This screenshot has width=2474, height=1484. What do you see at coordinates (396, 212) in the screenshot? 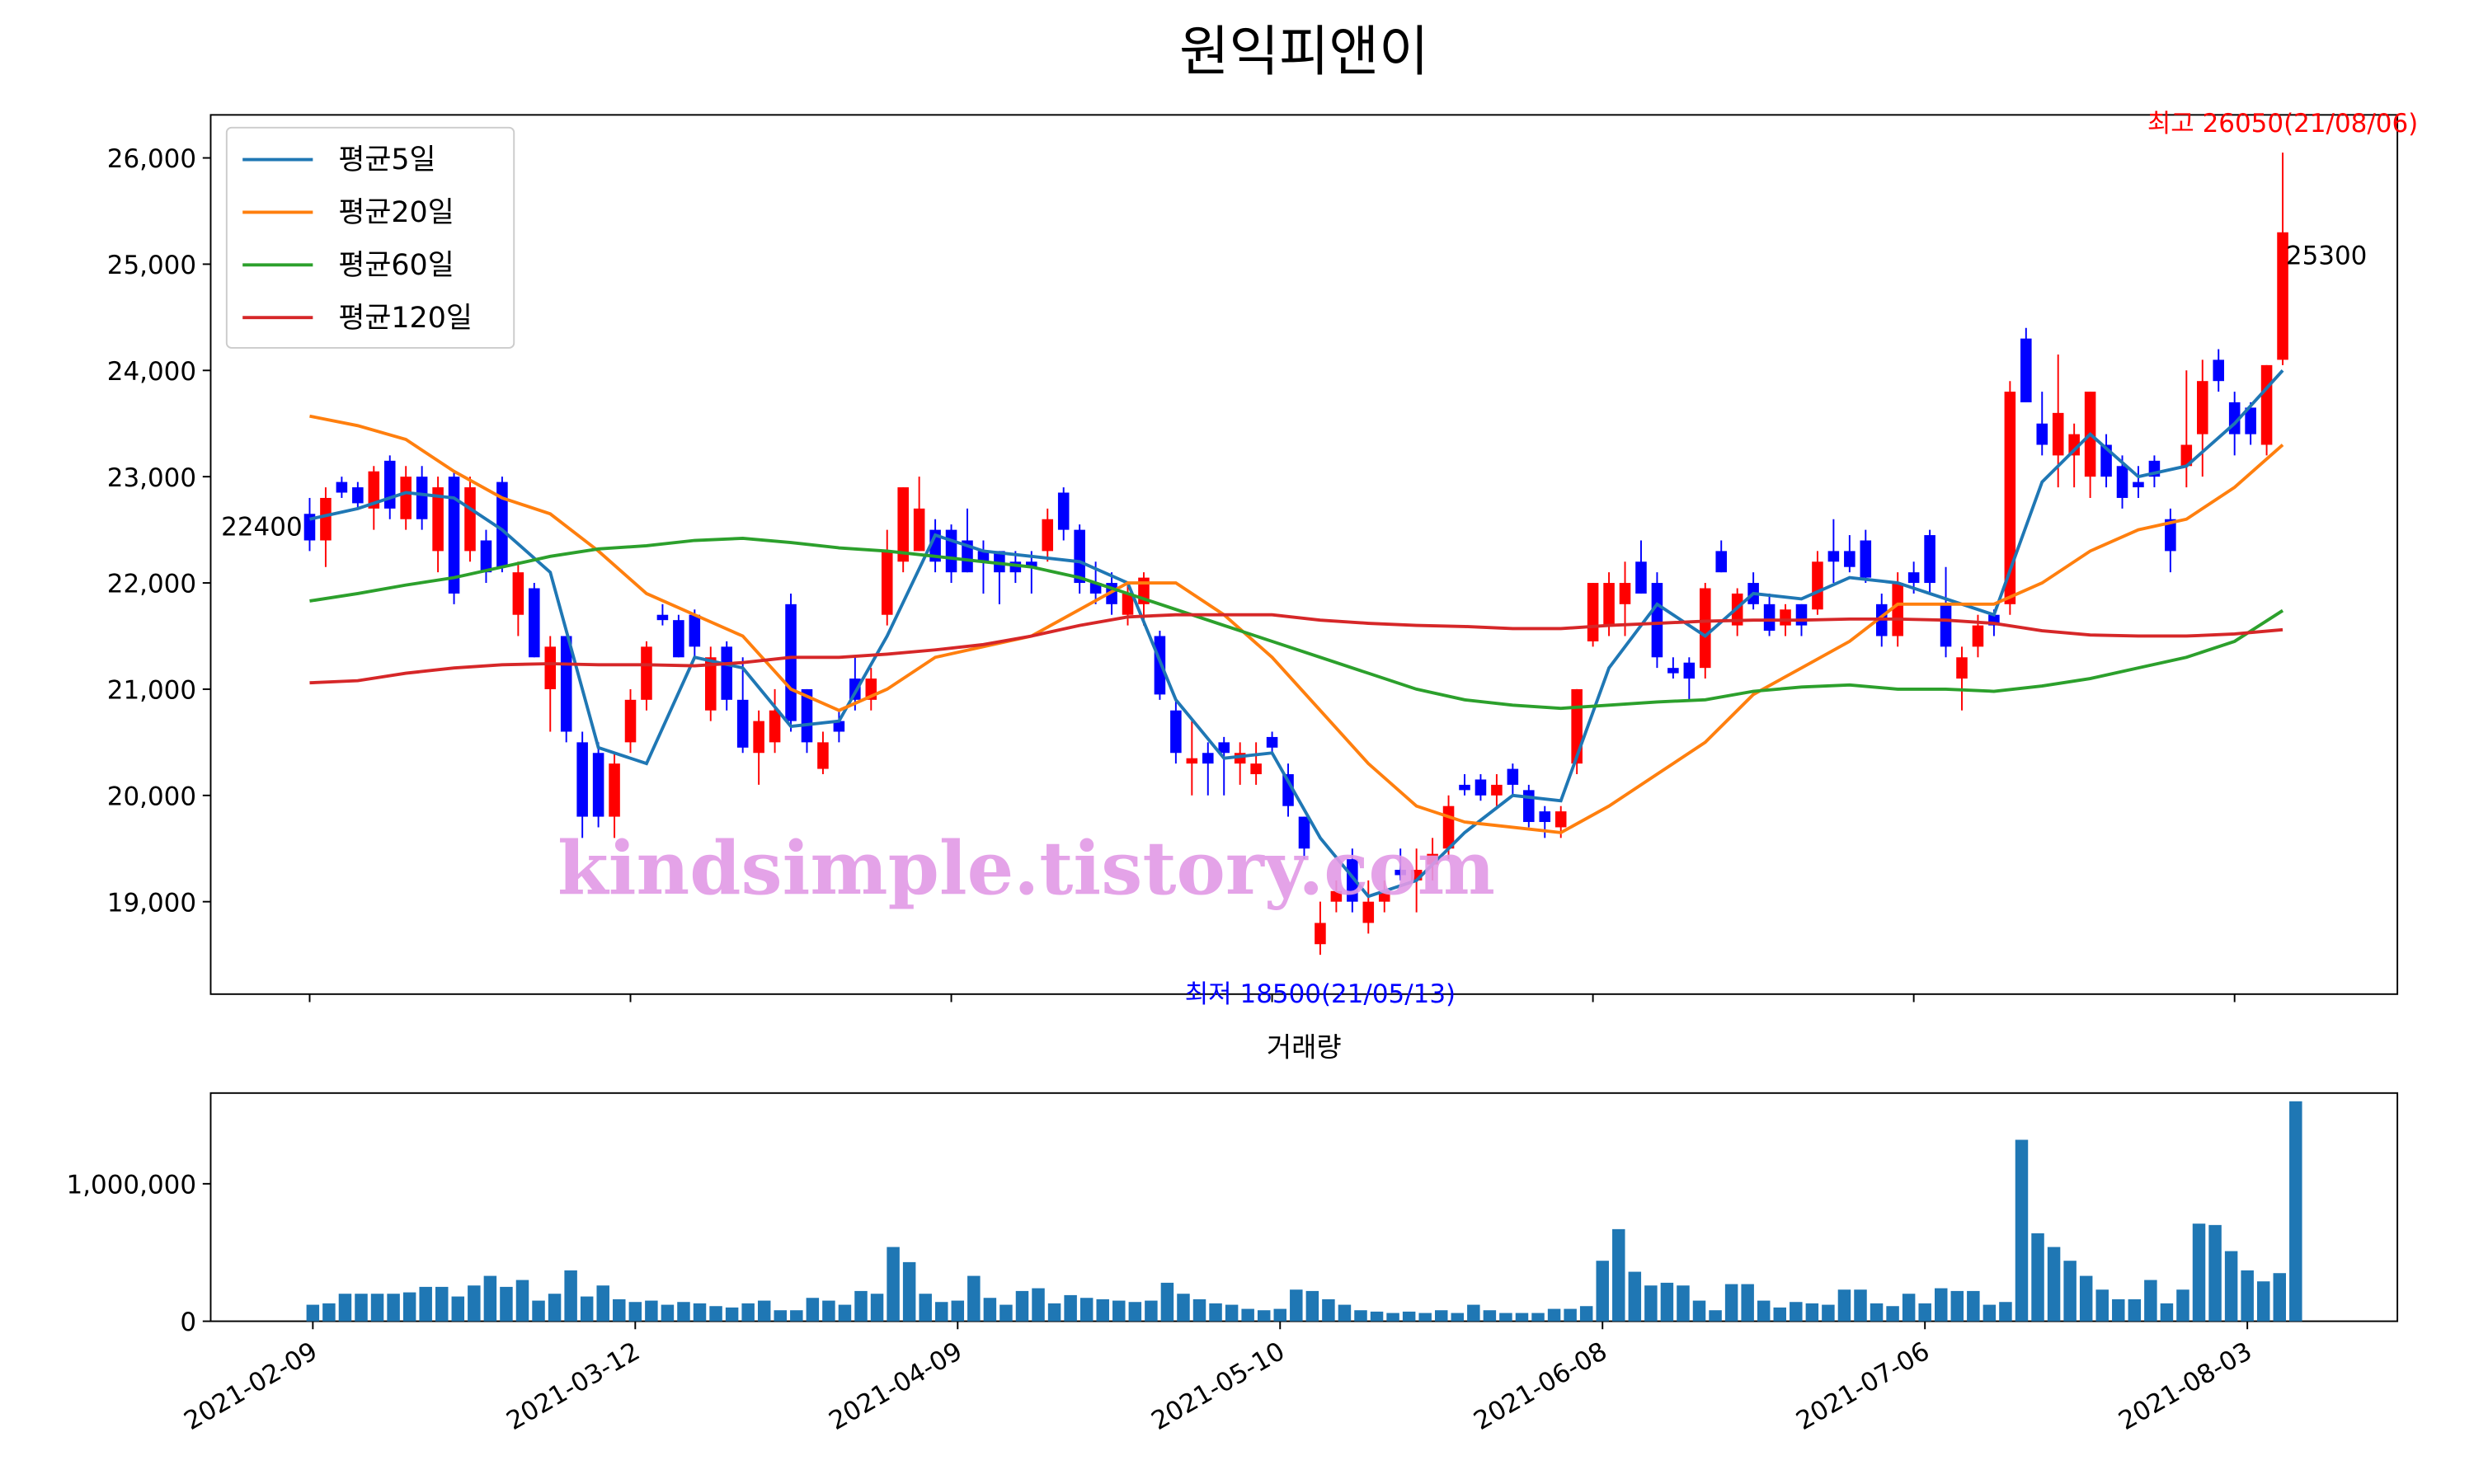
I see `legend-label: 평균20일` at bounding box center [396, 212].